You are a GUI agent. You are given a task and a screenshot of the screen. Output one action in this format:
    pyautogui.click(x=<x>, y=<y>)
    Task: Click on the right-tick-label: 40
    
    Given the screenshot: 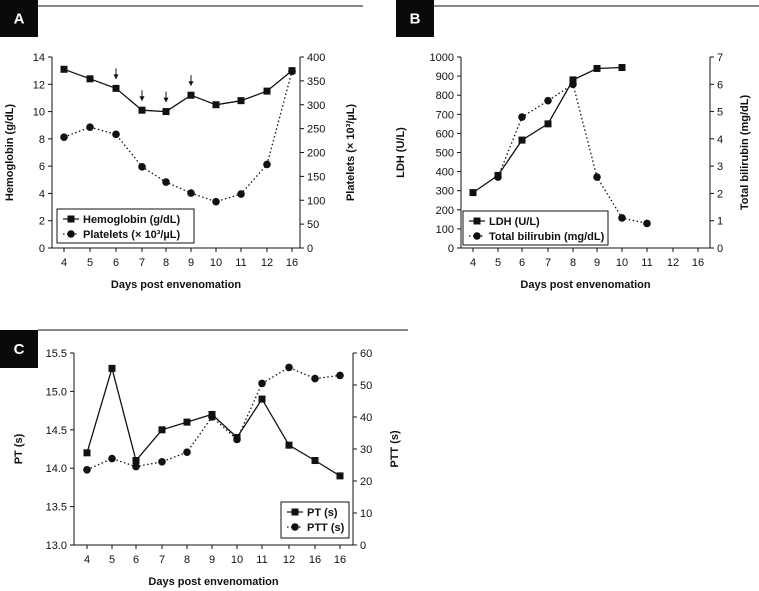 What is the action you would take?
    pyautogui.click(x=366, y=418)
    